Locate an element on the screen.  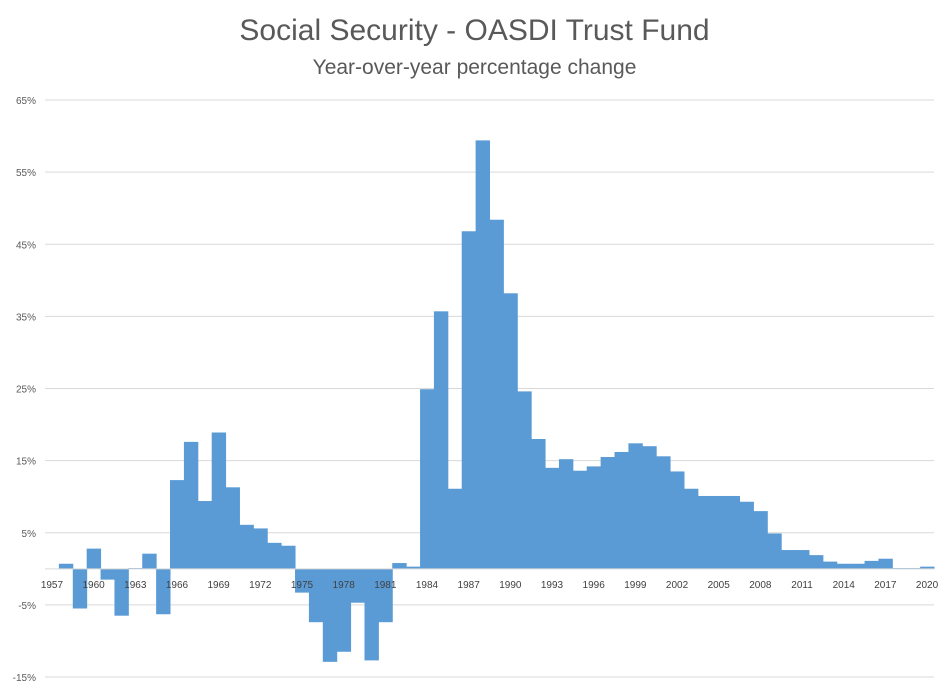
bar-2017 is located at coordinates (885, 563).